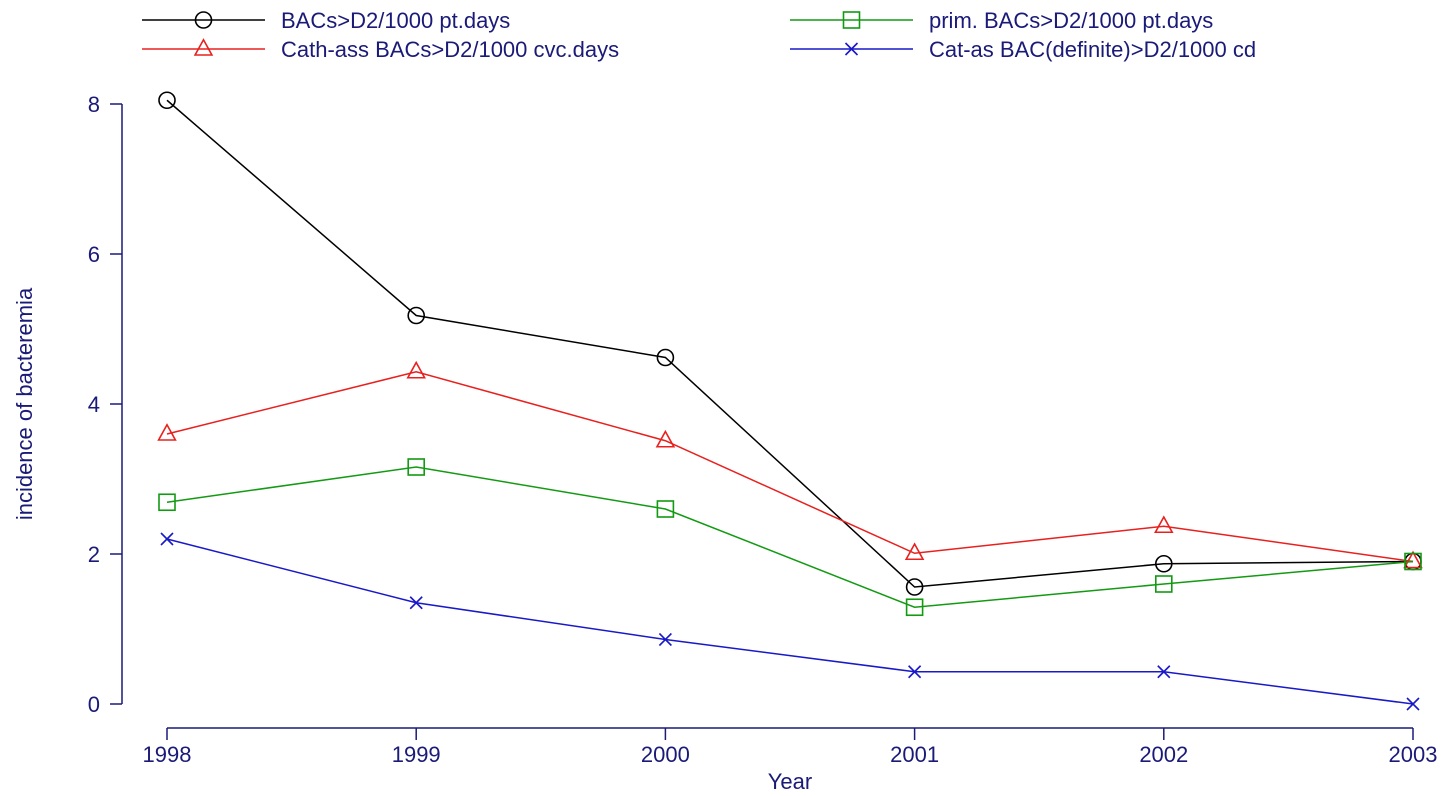 This screenshot has height=796, width=1449. Describe the element at coordinates (167, 754) in the screenshot. I see `x-tick-label: 1998` at that location.